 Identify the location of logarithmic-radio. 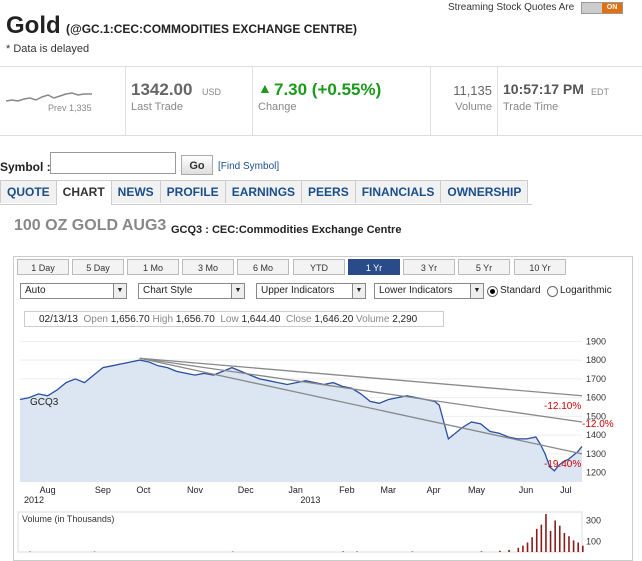
(552, 291).